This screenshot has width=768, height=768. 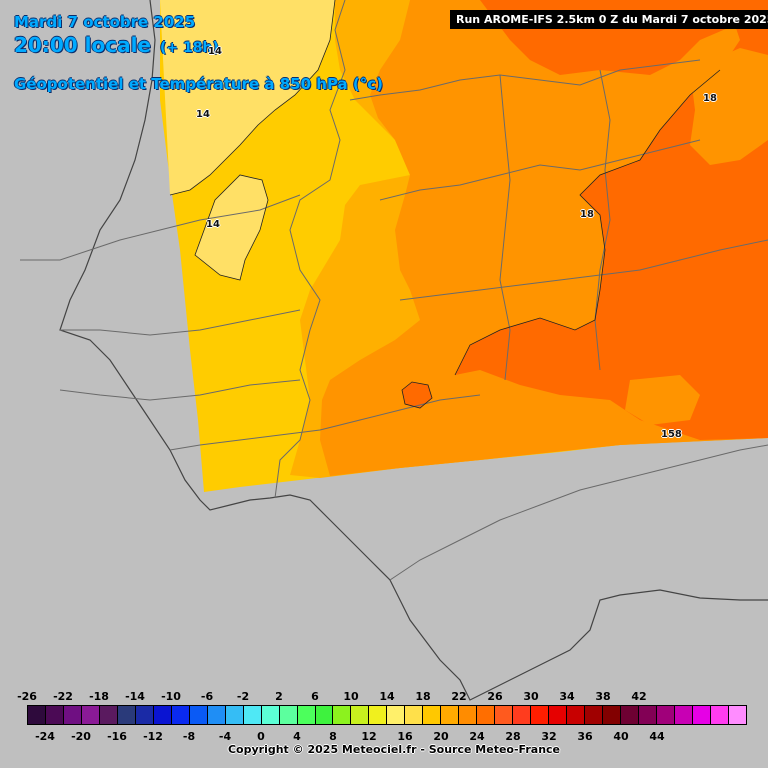 I want to click on time-label: 20:00 locale, so click(x=82, y=45).